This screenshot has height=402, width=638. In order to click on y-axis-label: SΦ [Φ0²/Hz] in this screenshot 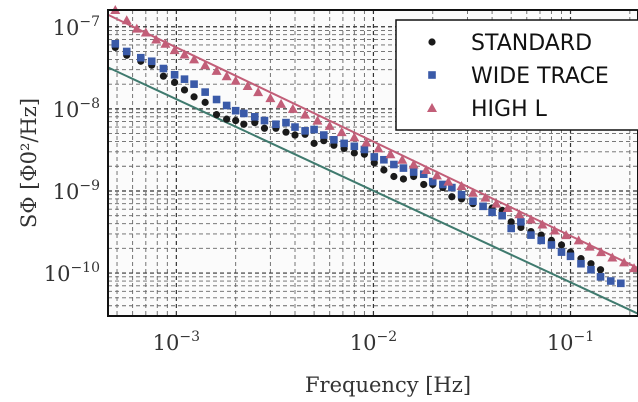, I will do `click(29, 163)`.